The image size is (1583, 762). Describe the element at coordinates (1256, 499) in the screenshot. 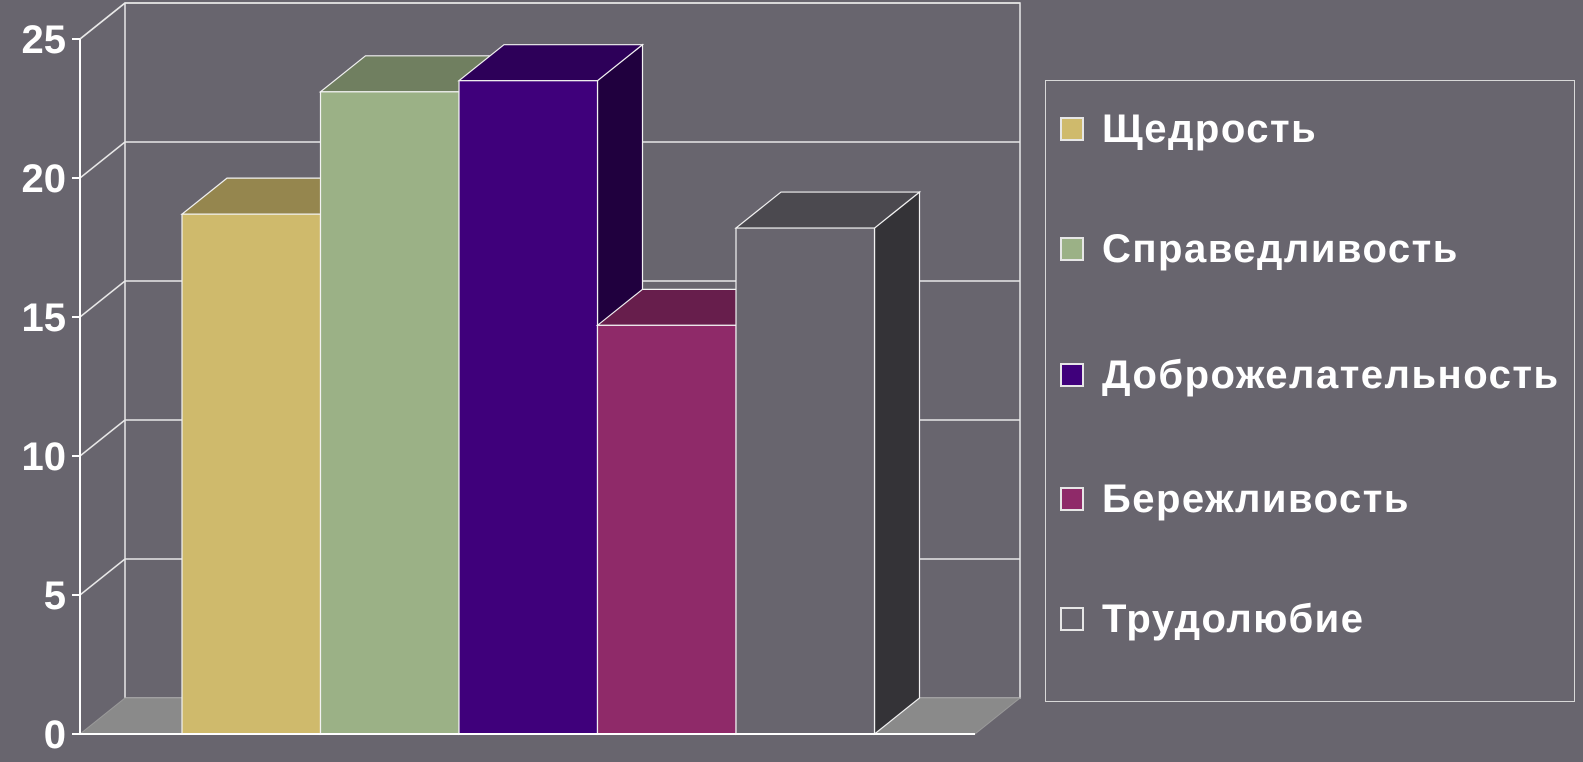

I see `legend-label: Бережливость` at that location.